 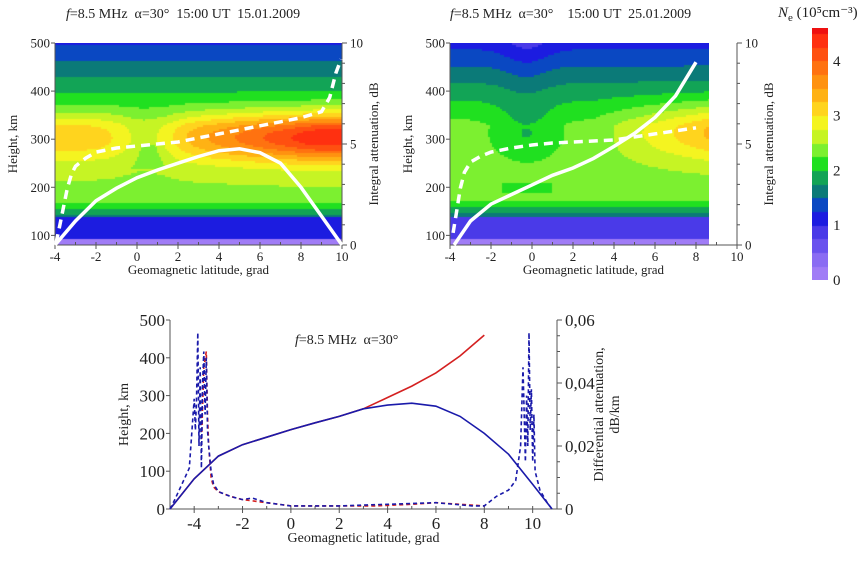 What do you see at coordinates (827, 13) in the screenshot?
I see `colorbar-unit: (10⁵cm⁻³)` at bounding box center [827, 13].